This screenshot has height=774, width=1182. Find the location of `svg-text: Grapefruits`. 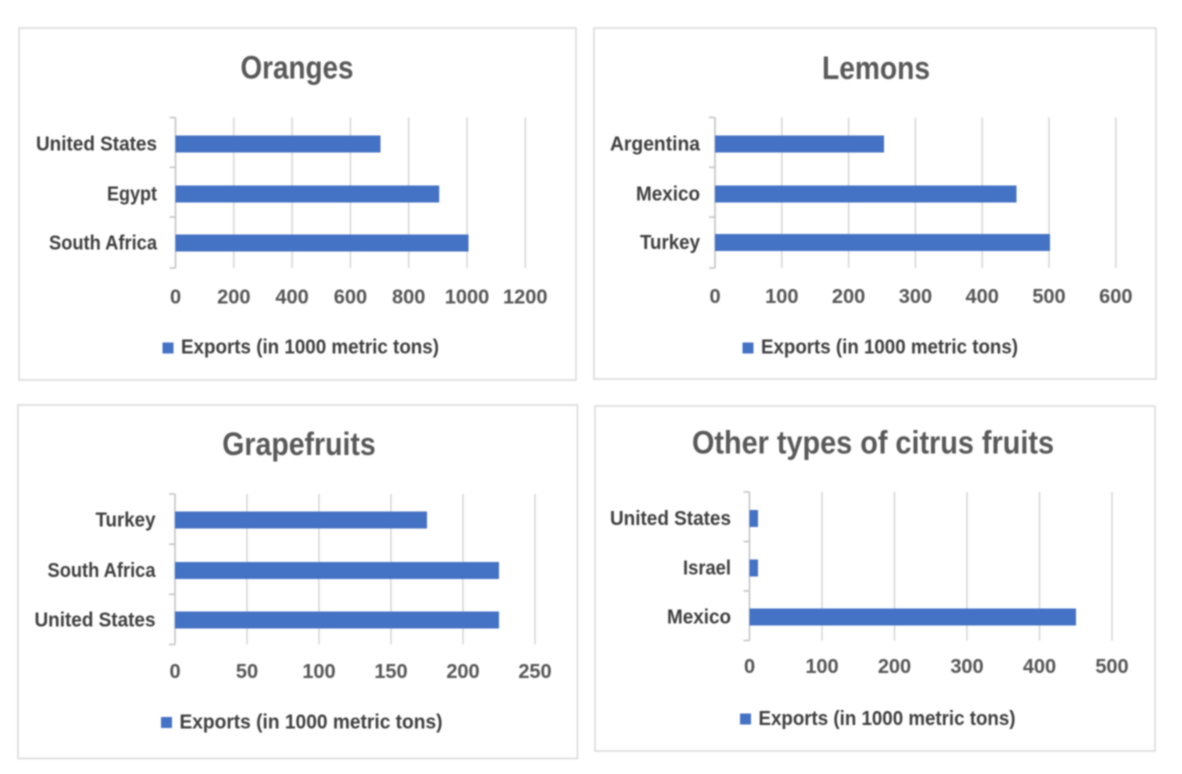

svg-text: Grapefruits is located at coordinates (299, 444).